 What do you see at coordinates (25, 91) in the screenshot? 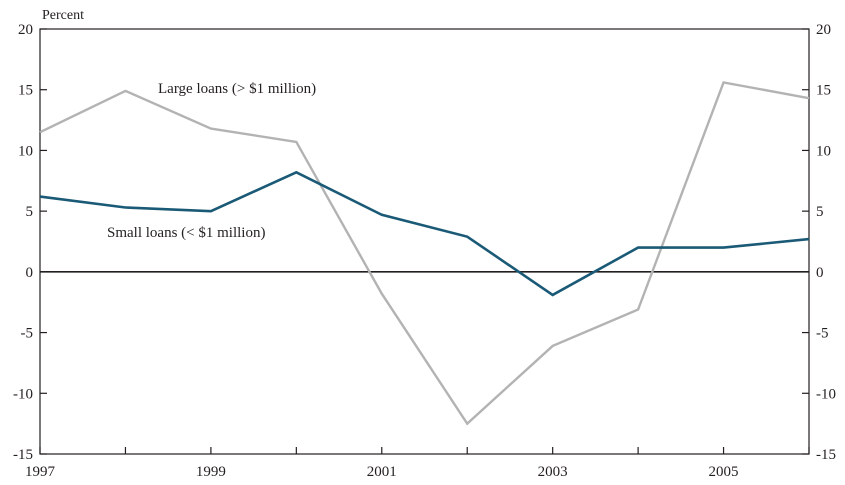
I see `y-tick-label-left: 15` at bounding box center [25, 91].